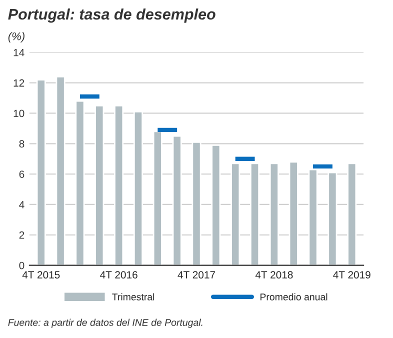 This screenshot has height=338, width=393. I want to click on legend-label: Promedio anual, so click(294, 296).